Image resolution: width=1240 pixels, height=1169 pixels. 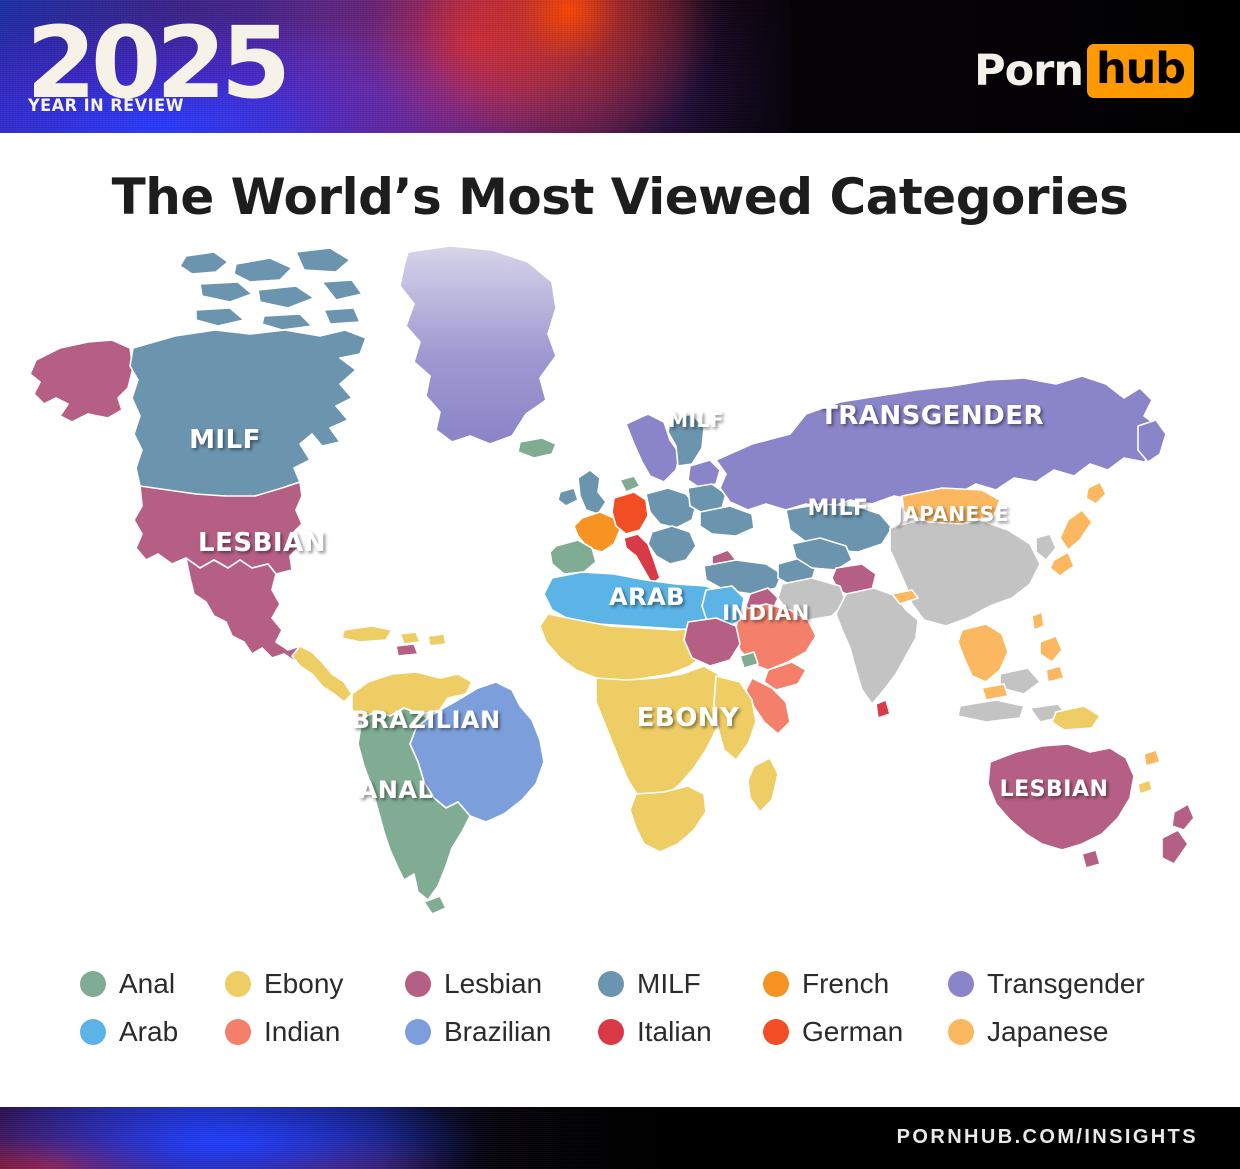 I want to click on region-pakistan-india, so click(x=877, y=646).